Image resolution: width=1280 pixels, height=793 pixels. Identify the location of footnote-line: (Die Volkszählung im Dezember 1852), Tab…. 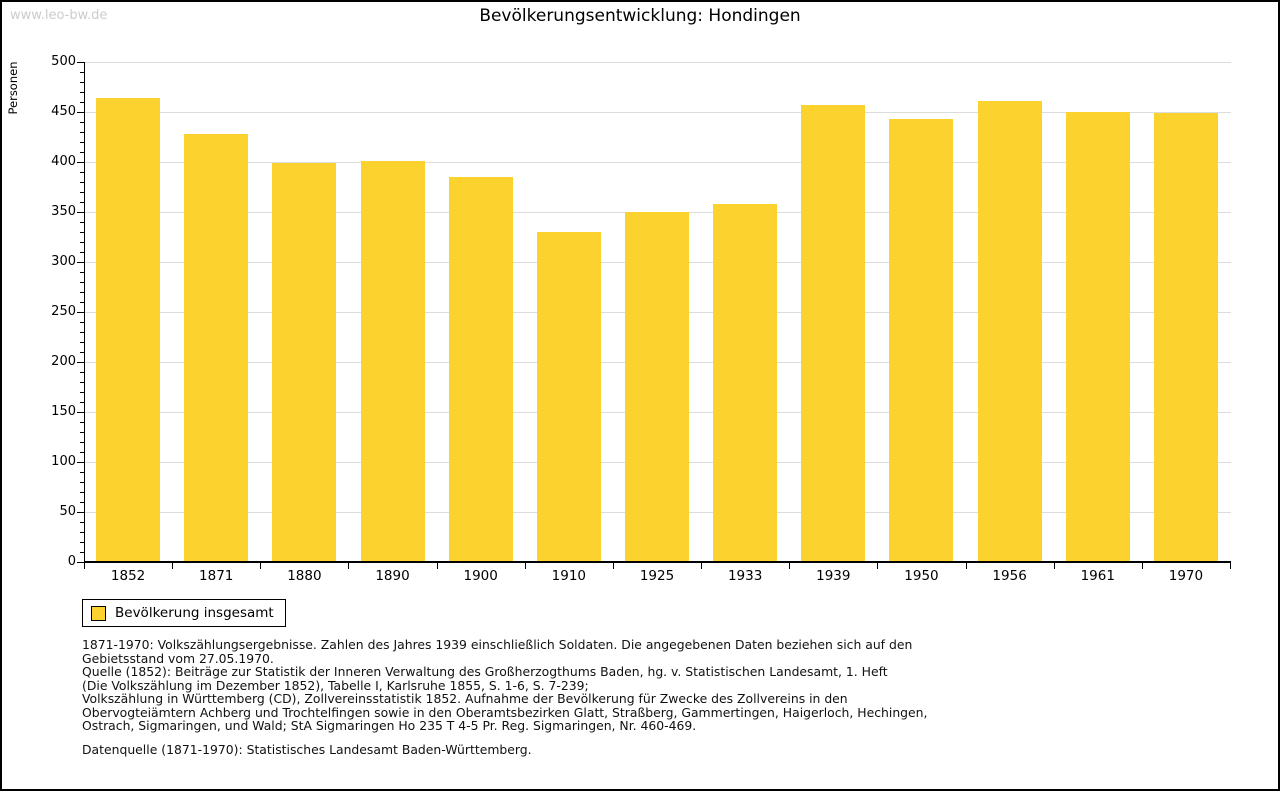
(335, 685).